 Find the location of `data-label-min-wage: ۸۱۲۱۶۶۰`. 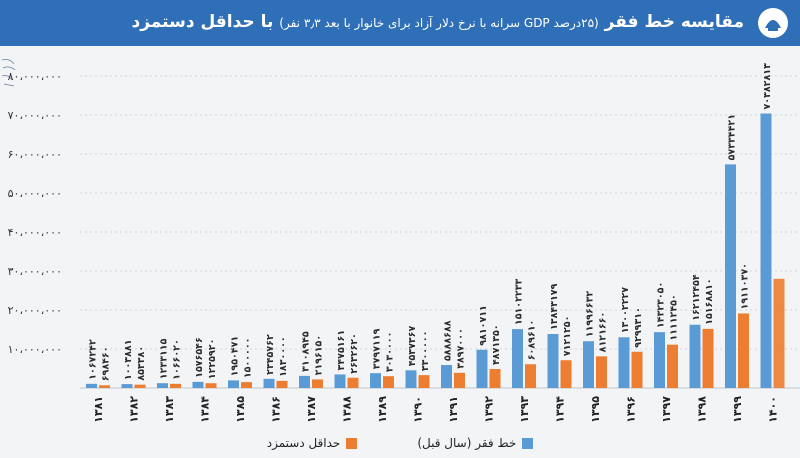

data-label-min-wage: ۸۱۲۱۶۶۰ is located at coordinates (603, 332).